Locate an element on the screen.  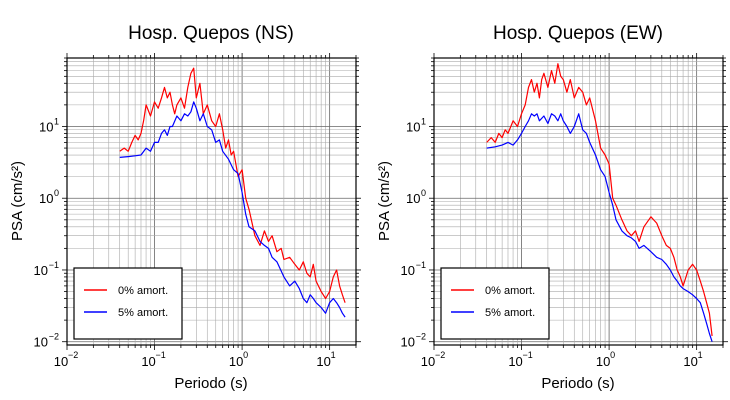
y-axis-label-ew: PSA (cm/s²) is located at coordinates (384, 201).